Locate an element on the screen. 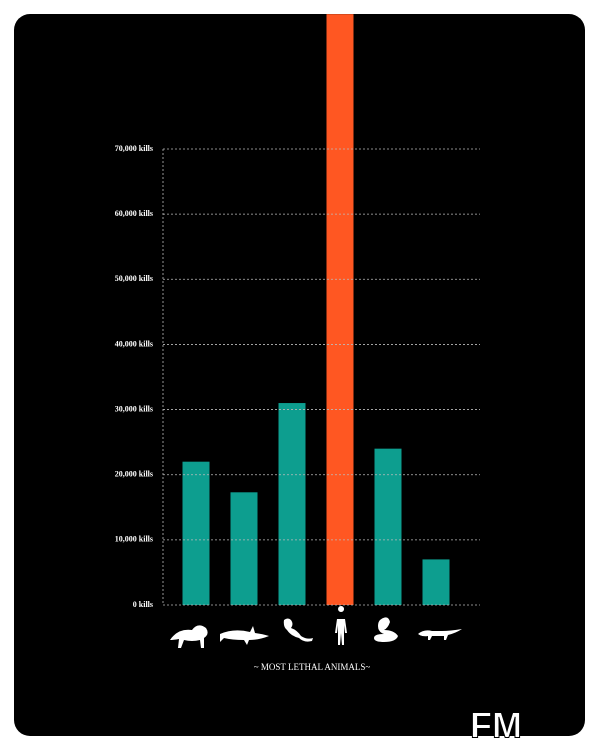 The image size is (600, 750). y-tick-label: 60,000 kills is located at coordinates (134, 213).